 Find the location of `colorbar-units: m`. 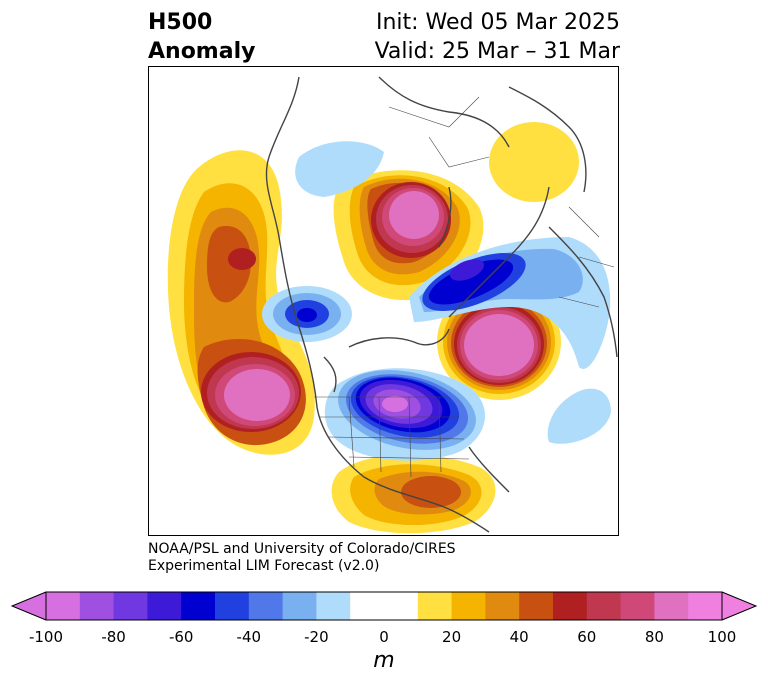

colorbar-units: m is located at coordinates (384, 660).